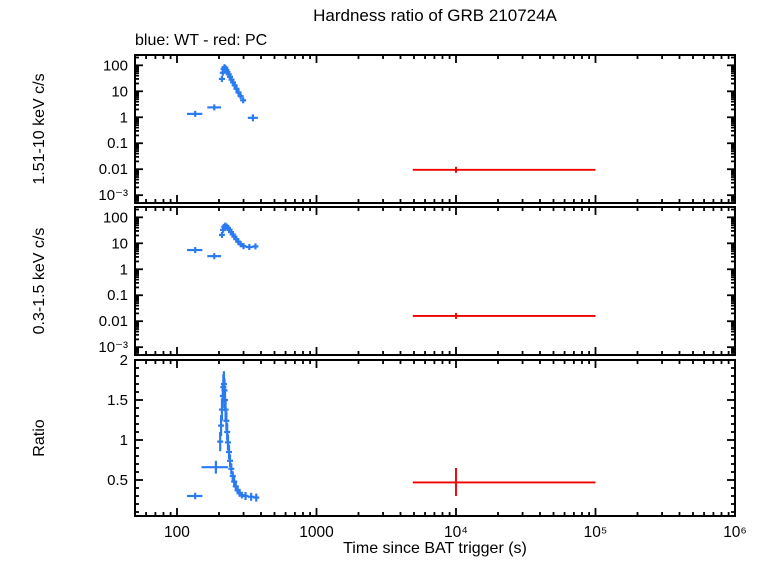  Describe the element at coordinates (201, 40) in the screenshot. I see `chart-legend: blue: WT - red: PC` at that location.